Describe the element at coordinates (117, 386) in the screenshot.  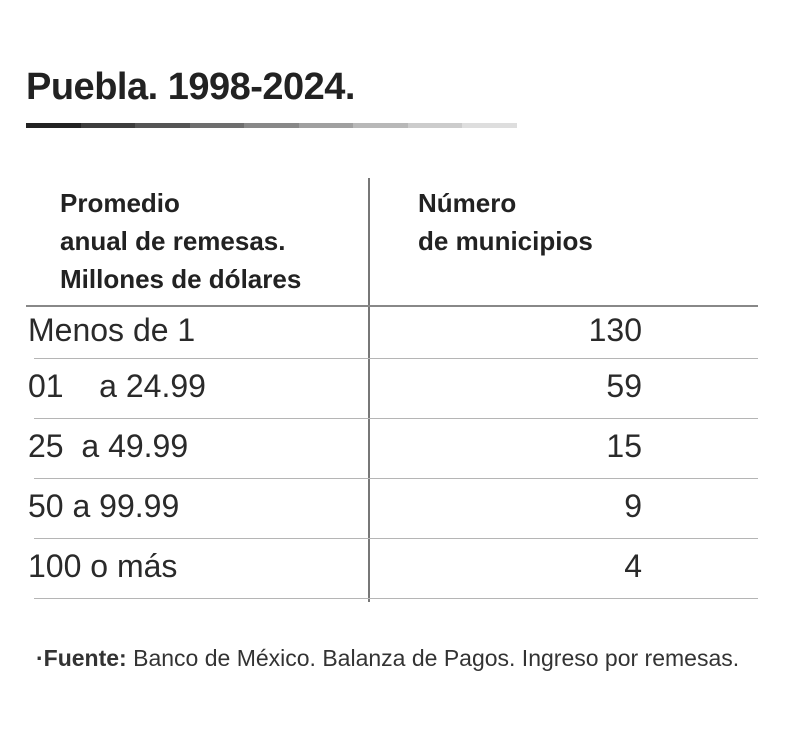
I see `range-cell: 01 a 24.99` at that location.